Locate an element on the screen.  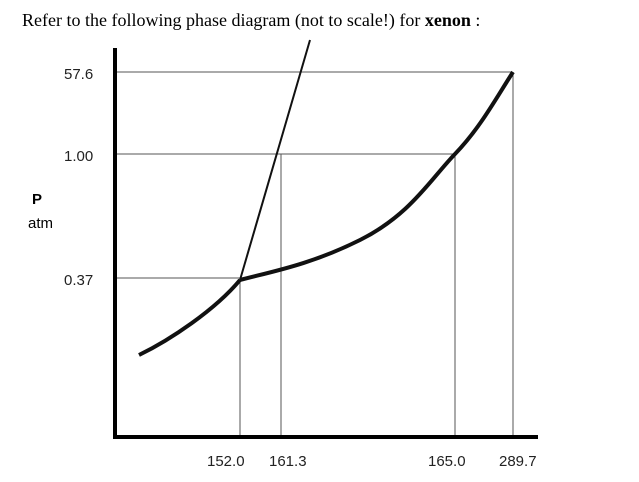
x-tick-289-7: 289.7 is located at coordinates (518, 461).